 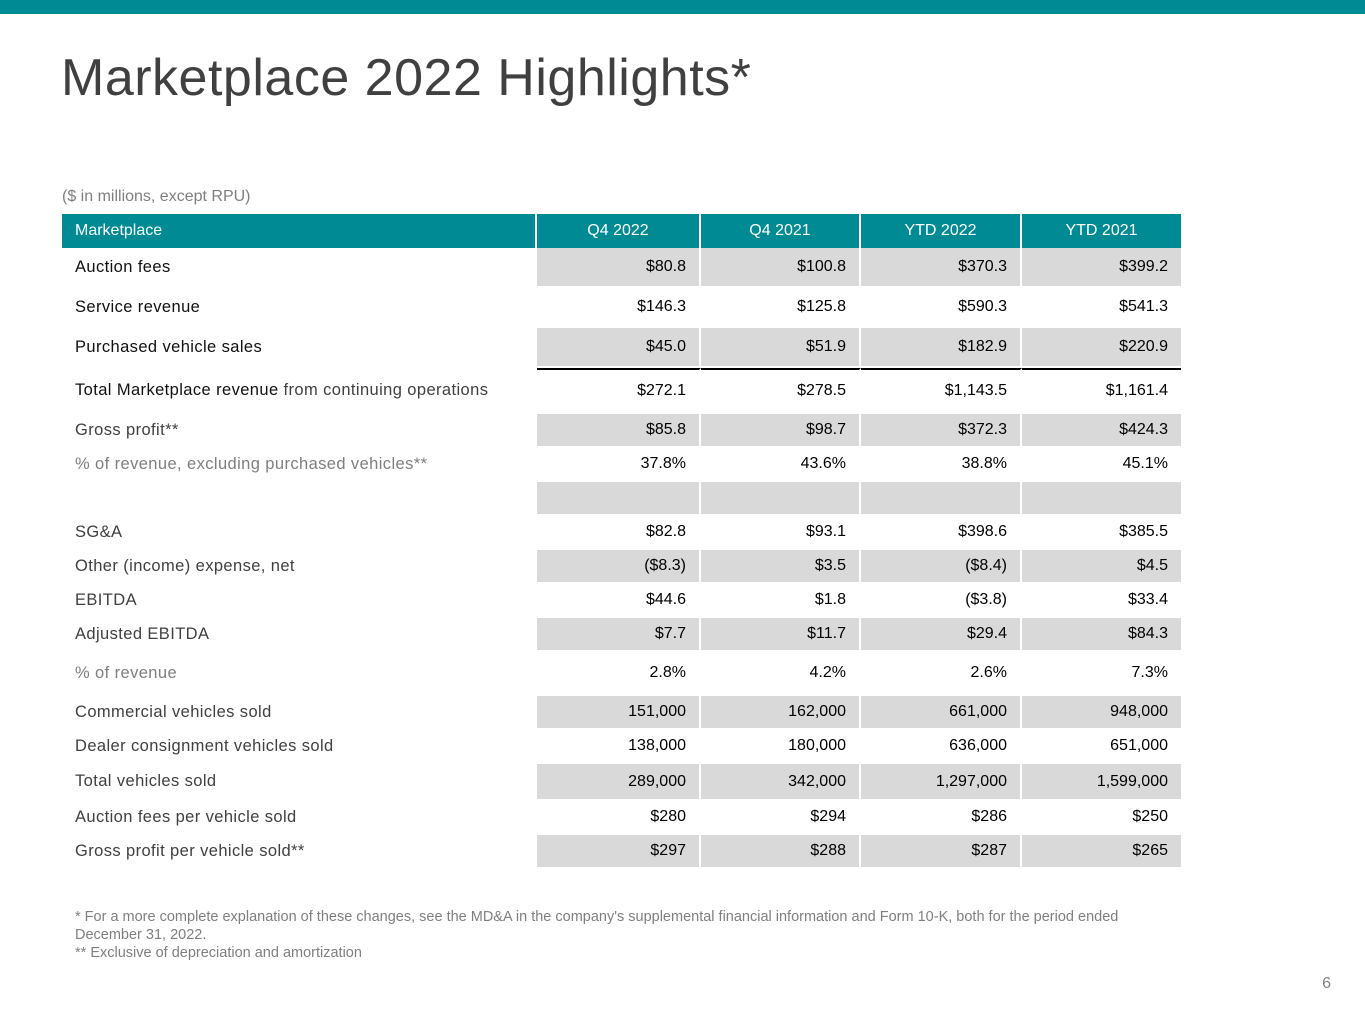 What do you see at coordinates (299, 499) in the screenshot?
I see `row-label` at bounding box center [299, 499].